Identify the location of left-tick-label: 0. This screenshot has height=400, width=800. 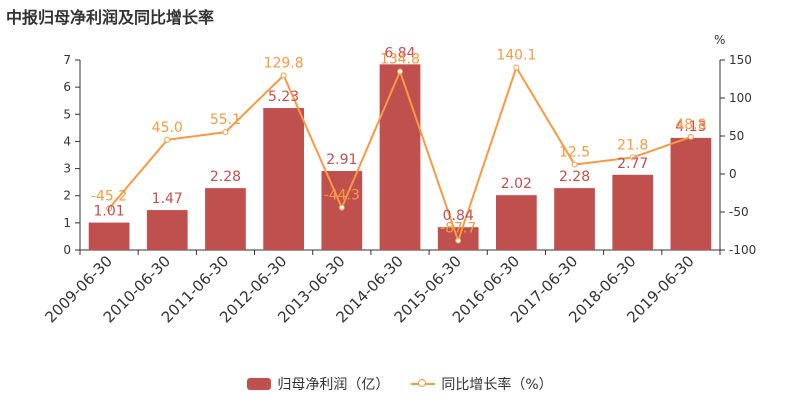
(67, 250).